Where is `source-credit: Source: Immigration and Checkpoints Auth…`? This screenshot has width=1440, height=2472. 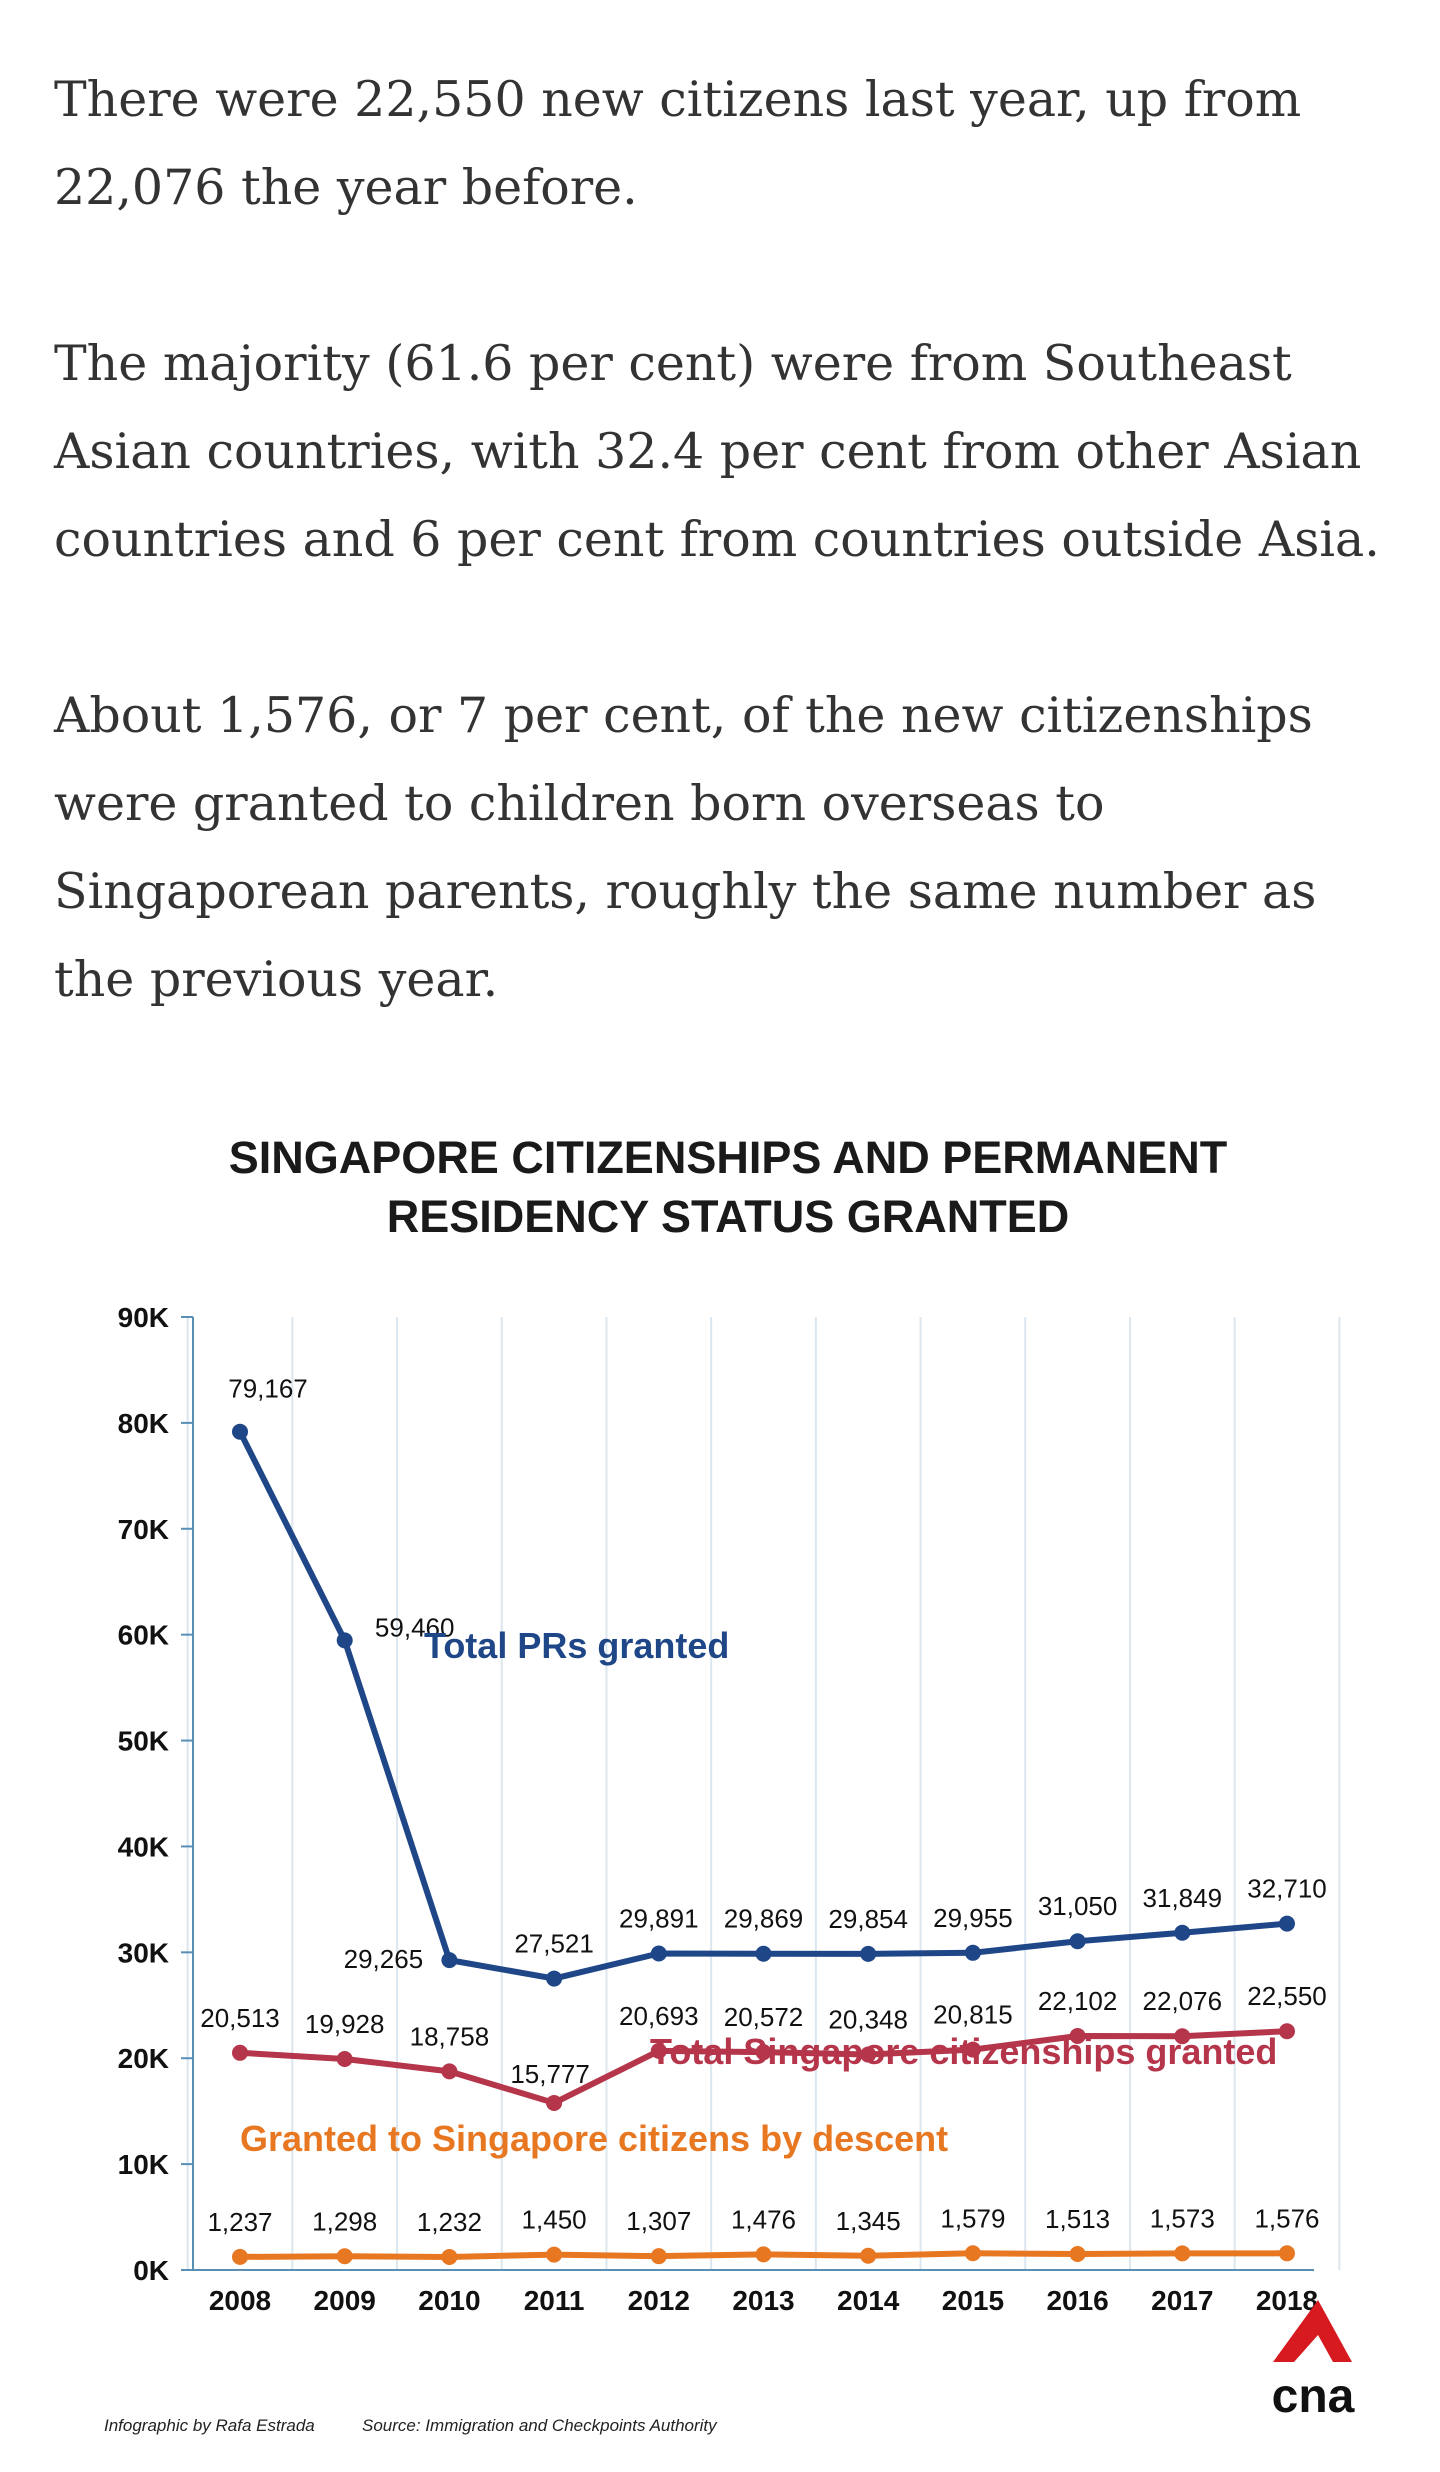 source-credit: Source: Immigration and Checkpoints Auth… is located at coordinates (540, 2425).